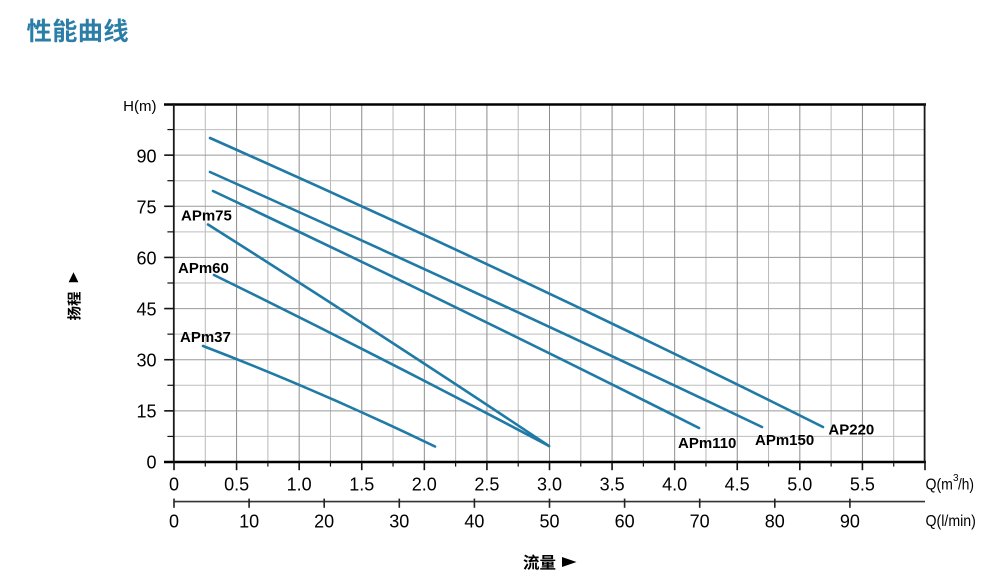 This screenshot has height=582, width=1000. Describe the element at coordinates (424, 484) in the screenshot. I see `svg-text: 2.0` at that location.